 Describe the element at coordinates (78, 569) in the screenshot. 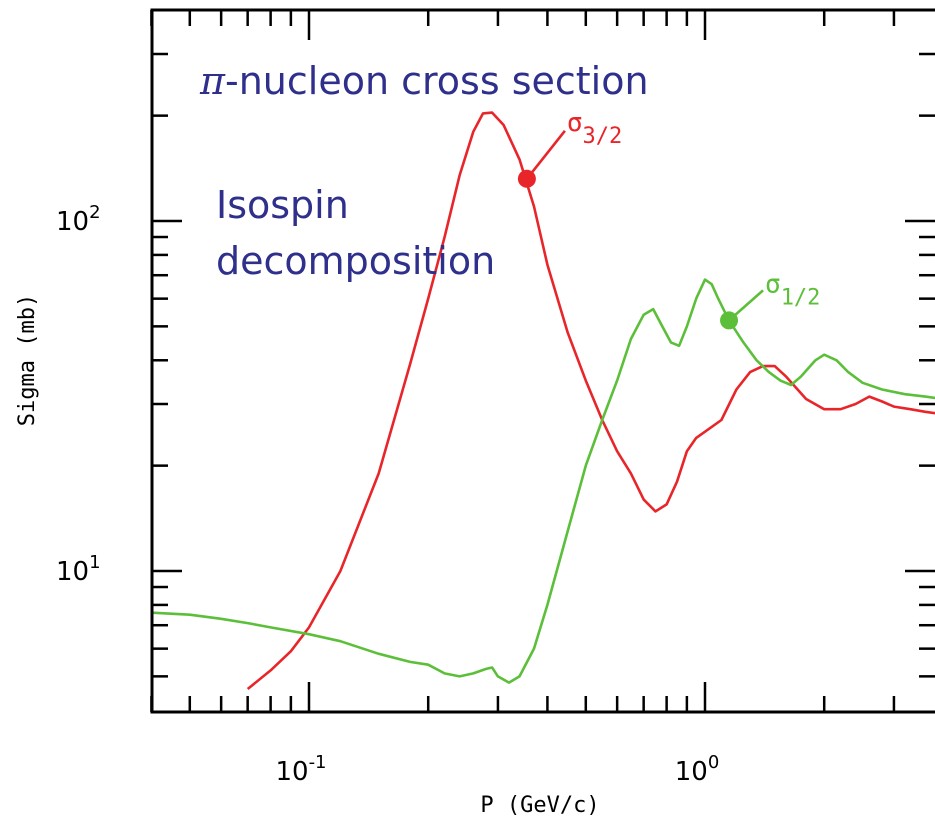

I see `y-tick-label: 10¹` at that location.